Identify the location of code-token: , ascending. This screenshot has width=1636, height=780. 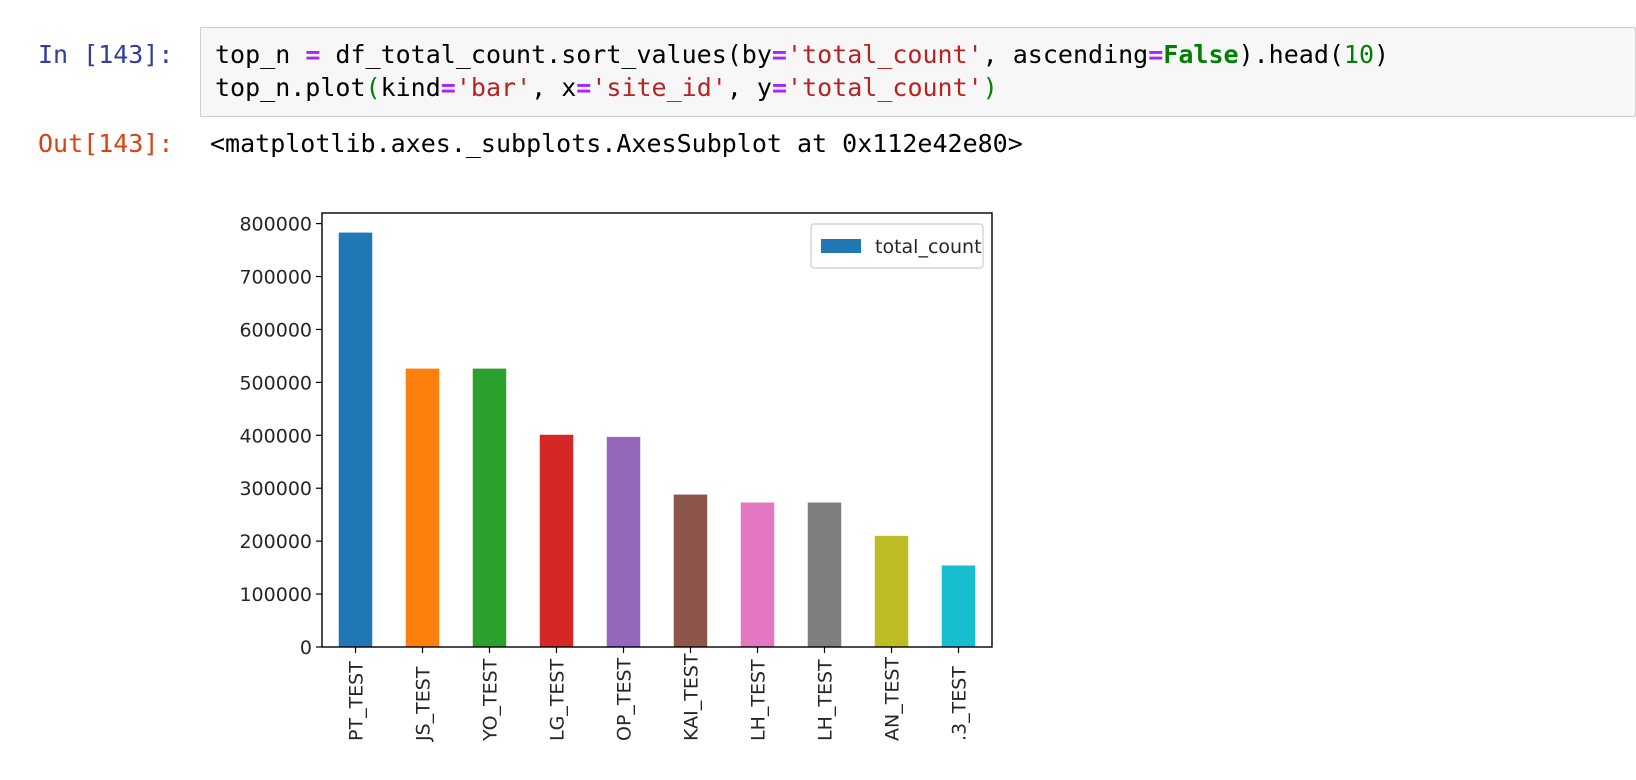
(1065, 54).